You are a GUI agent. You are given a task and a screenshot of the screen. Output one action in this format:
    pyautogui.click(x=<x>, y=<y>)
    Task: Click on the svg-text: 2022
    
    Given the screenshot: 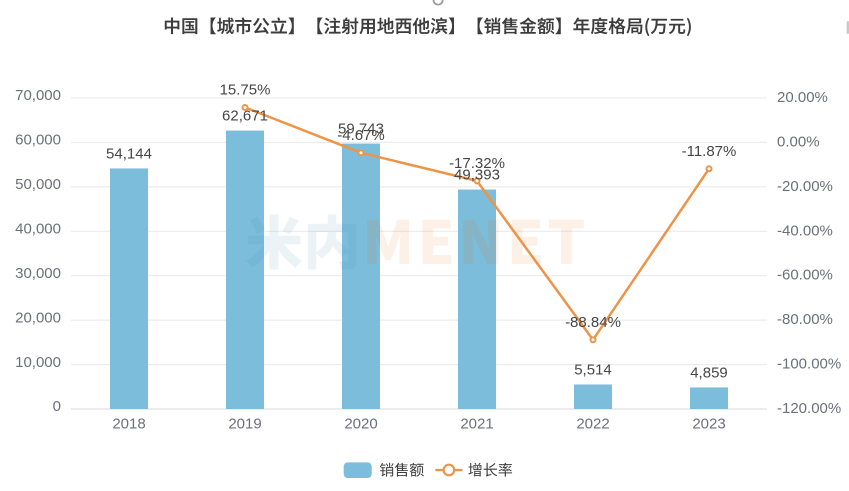 What is the action you would take?
    pyautogui.click(x=592, y=424)
    